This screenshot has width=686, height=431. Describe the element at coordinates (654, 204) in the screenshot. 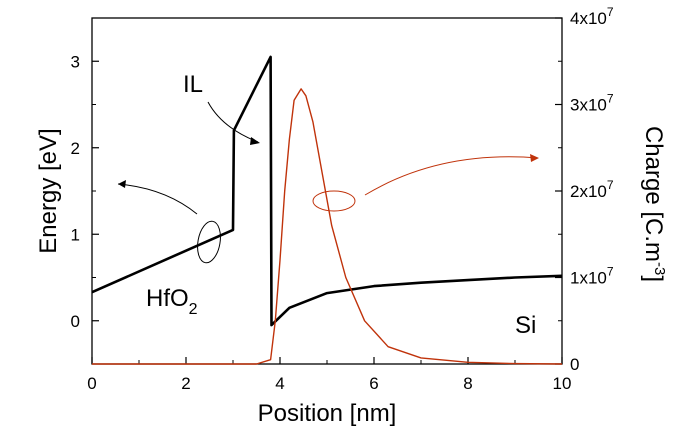

I see `y-axis-right-title: Charge [C.m-3]` at that location.